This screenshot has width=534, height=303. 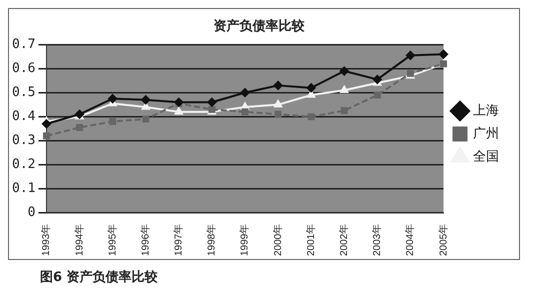 What do you see at coordinates (244, 240) in the screenshot?
I see `x-tick-label: 1999年` at bounding box center [244, 240].